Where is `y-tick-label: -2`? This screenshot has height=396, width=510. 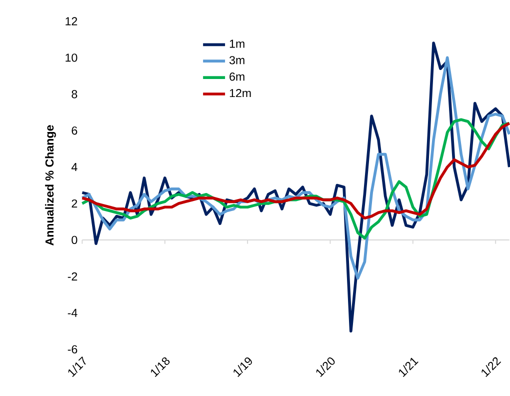 y-tick-label: -2 is located at coordinates (73, 276).